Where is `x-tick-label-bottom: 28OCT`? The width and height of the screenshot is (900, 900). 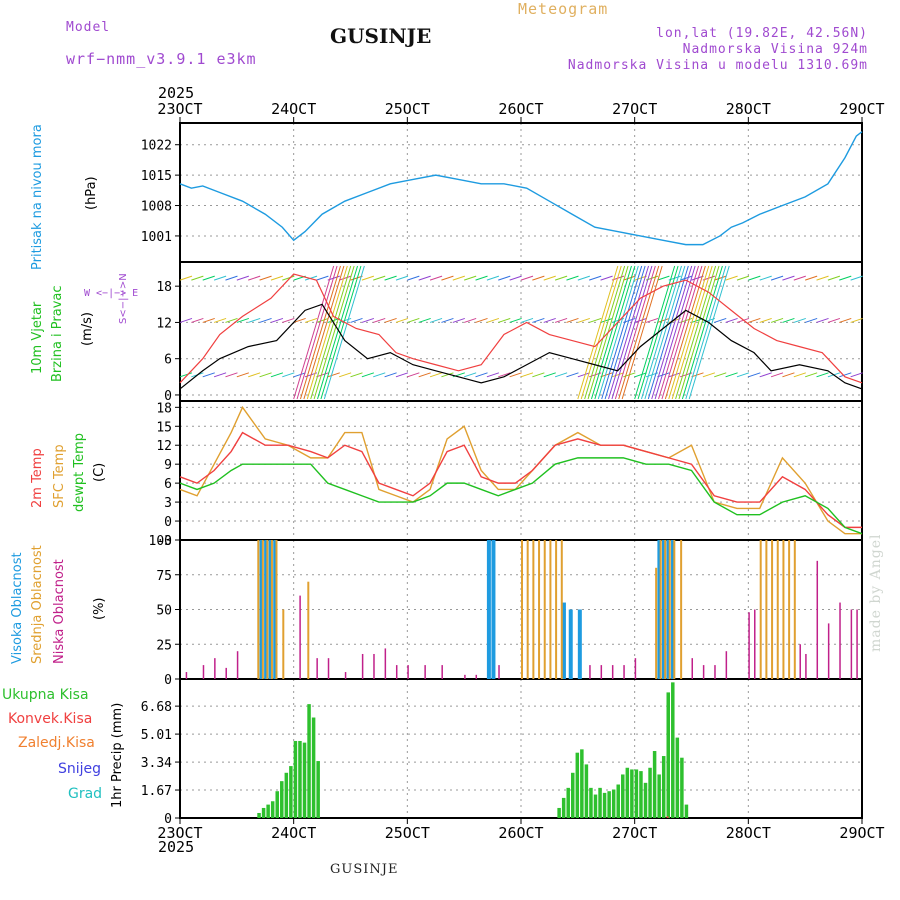 x-tick-label-bottom: 28OCT is located at coordinates (748, 833).